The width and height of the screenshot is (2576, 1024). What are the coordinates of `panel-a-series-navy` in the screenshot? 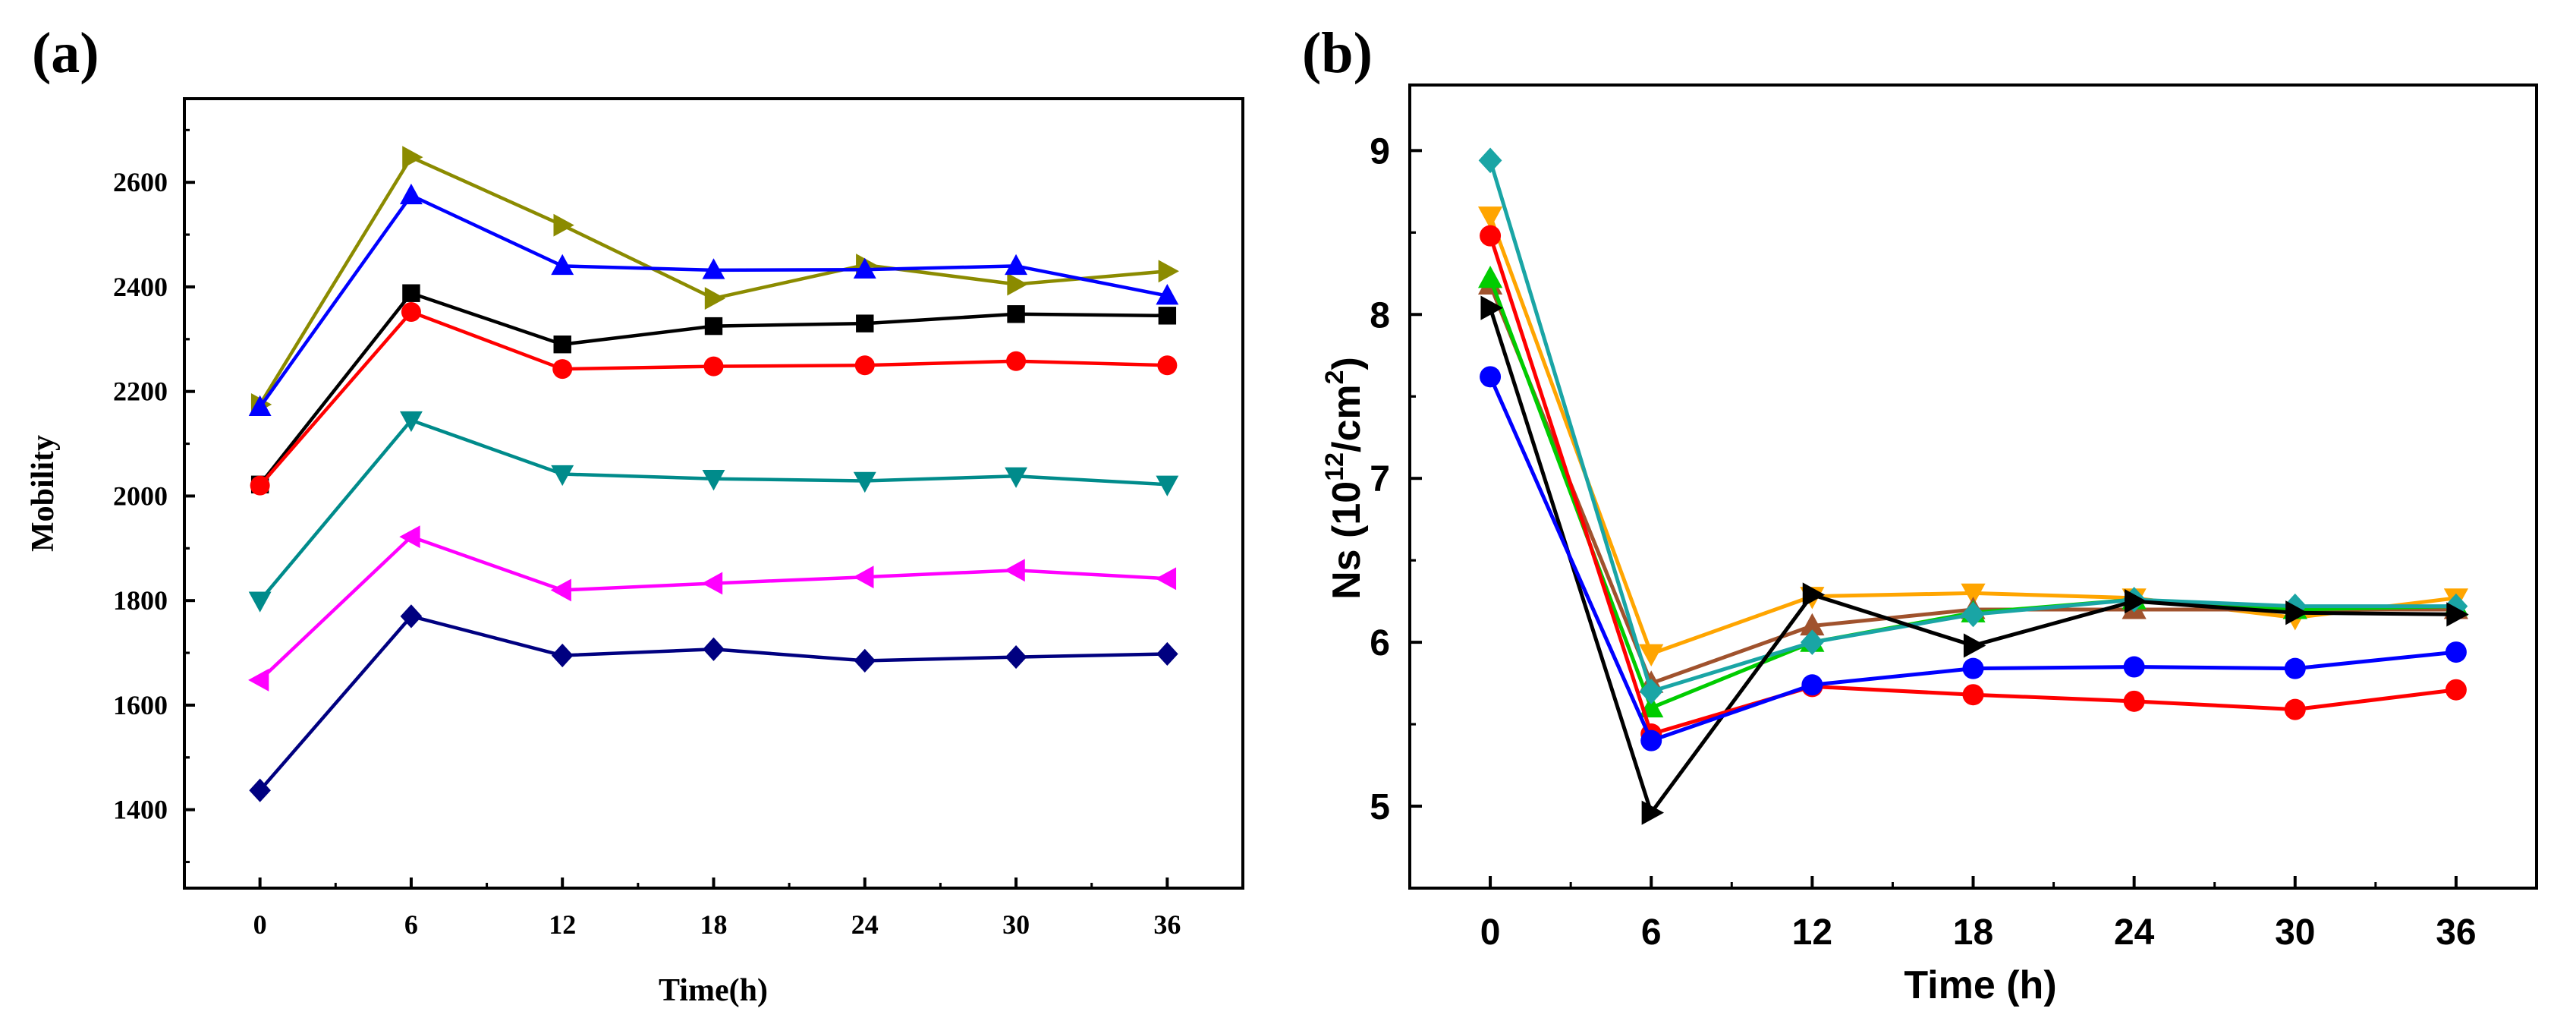 It's located at (713, 703).